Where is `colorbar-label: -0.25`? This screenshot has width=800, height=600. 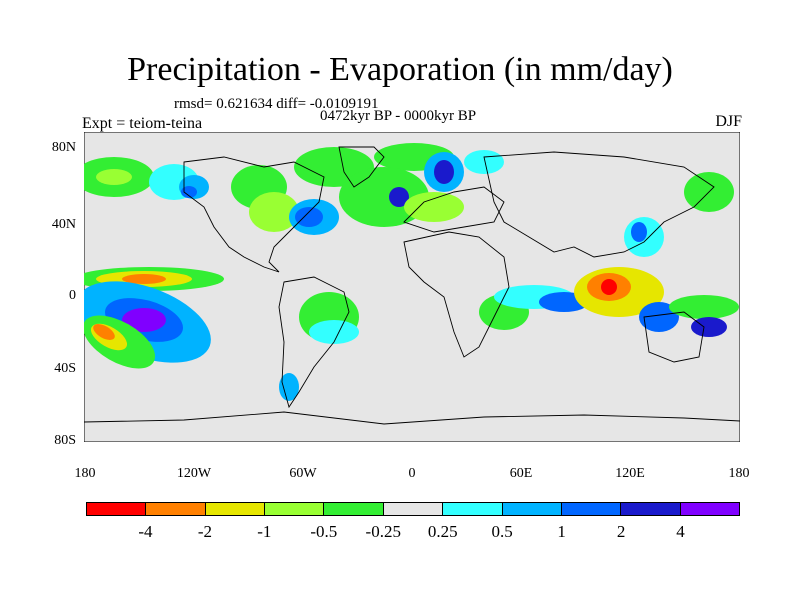 colorbar-label: -0.25 is located at coordinates (383, 531).